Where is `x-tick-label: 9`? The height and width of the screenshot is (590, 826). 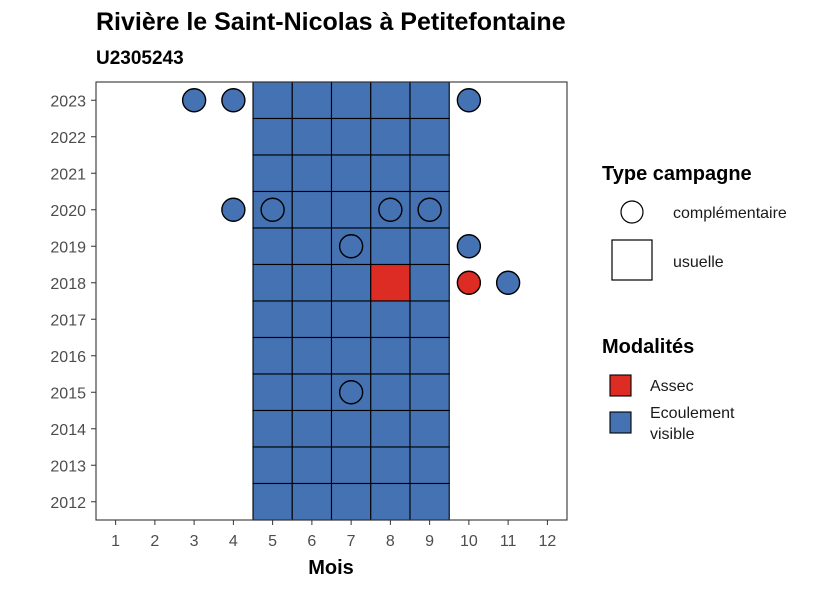
x-tick-label: 9 is located at coordinates (429, 541).